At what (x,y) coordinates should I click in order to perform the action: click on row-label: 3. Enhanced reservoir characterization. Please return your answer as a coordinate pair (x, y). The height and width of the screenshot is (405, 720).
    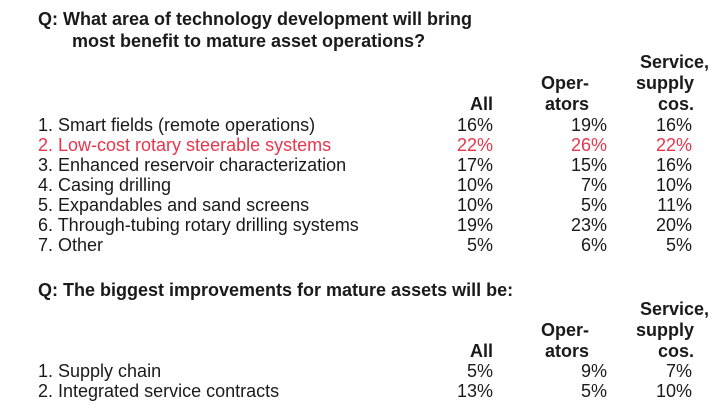
    Looking at the image, I should click on (192, 165).